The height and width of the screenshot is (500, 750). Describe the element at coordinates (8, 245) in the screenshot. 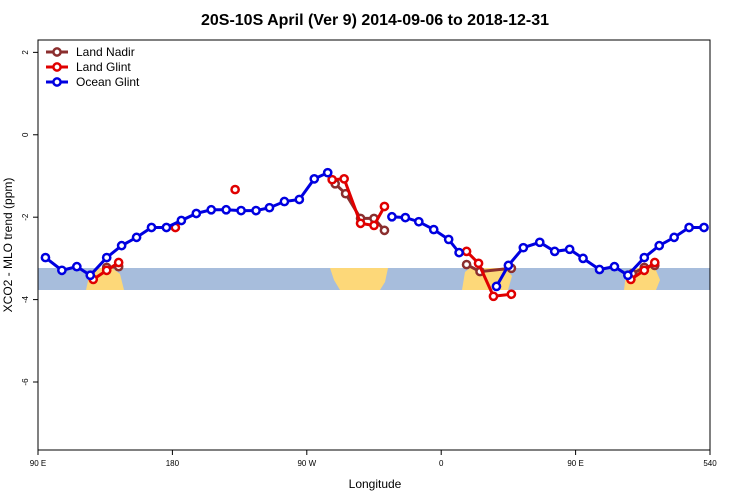

I see `y-axis-label: XCO2 - MLO trend (ppm)` at that location.